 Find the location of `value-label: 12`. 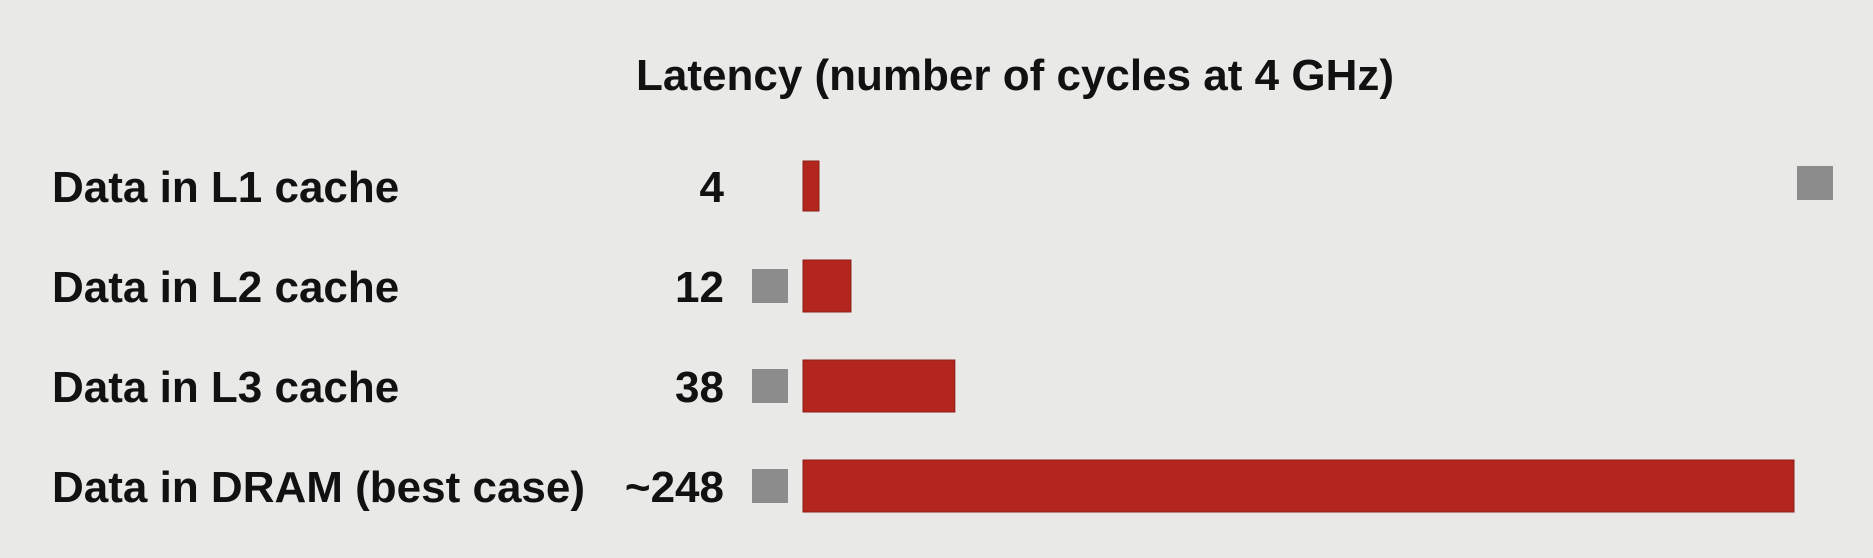

value-label: 12 is located at coordinates (699, 287).